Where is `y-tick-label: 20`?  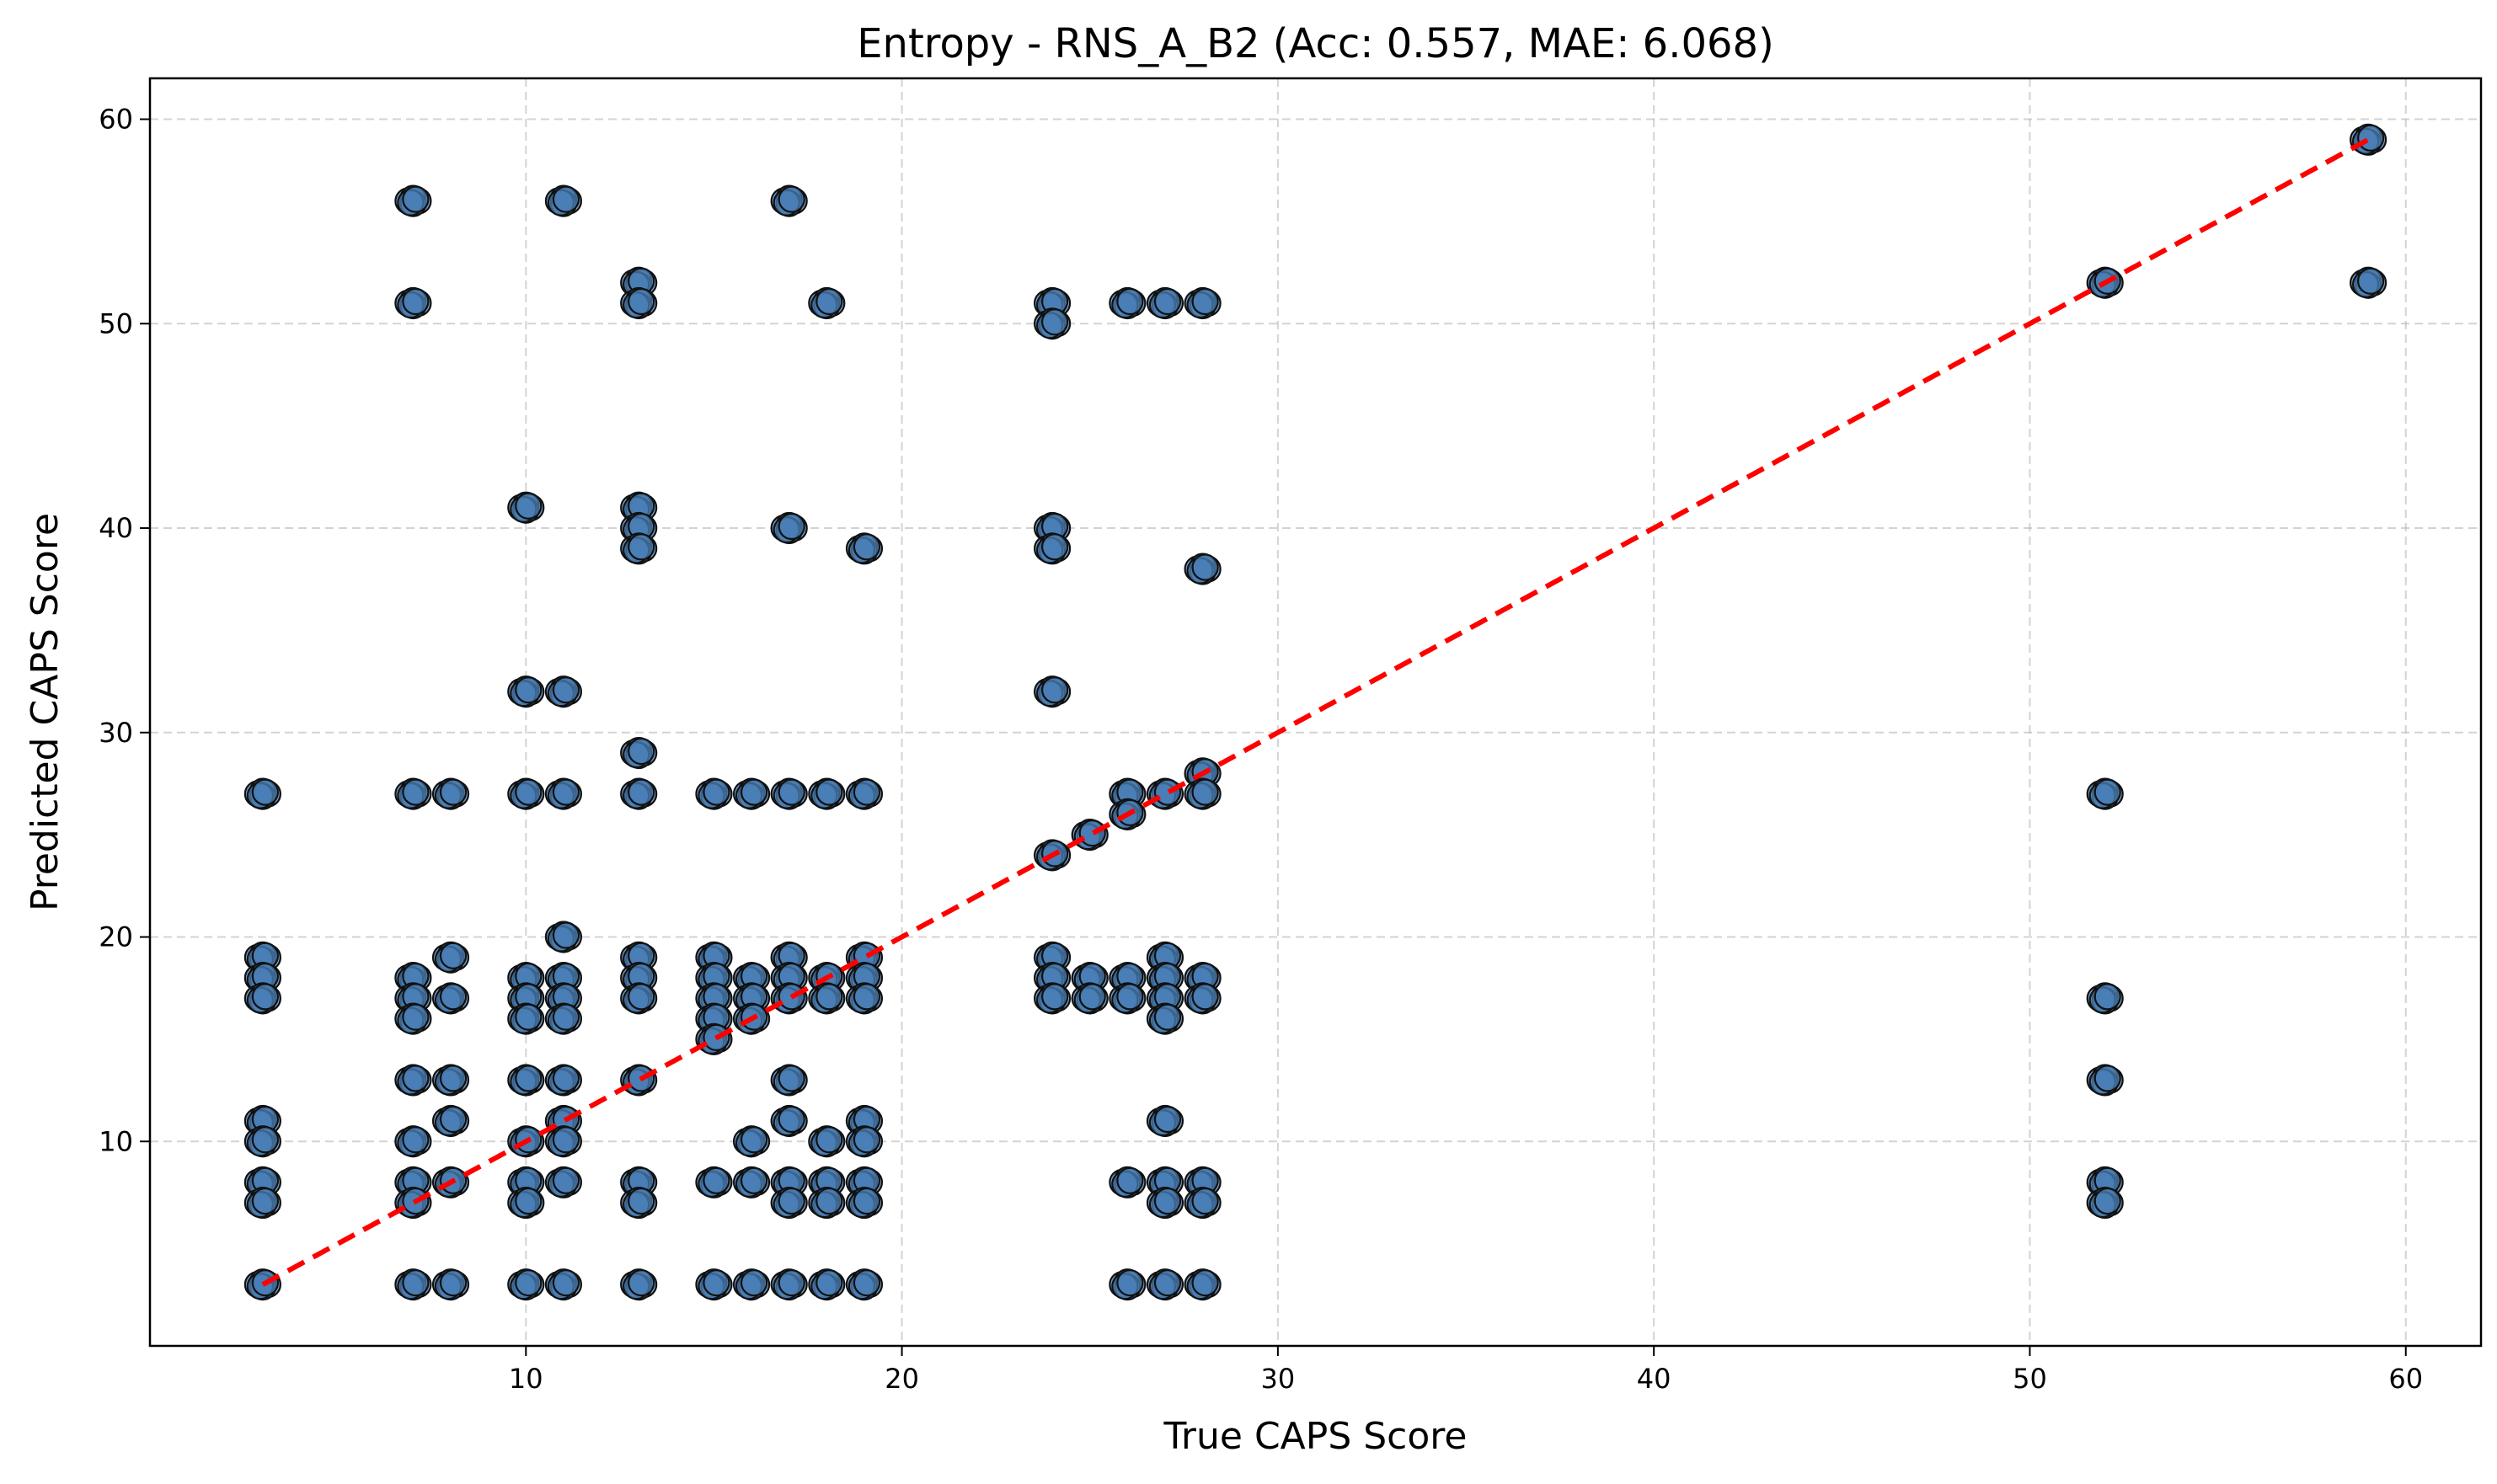
y-tick-label: 20 is located at coordinates (116, 937).